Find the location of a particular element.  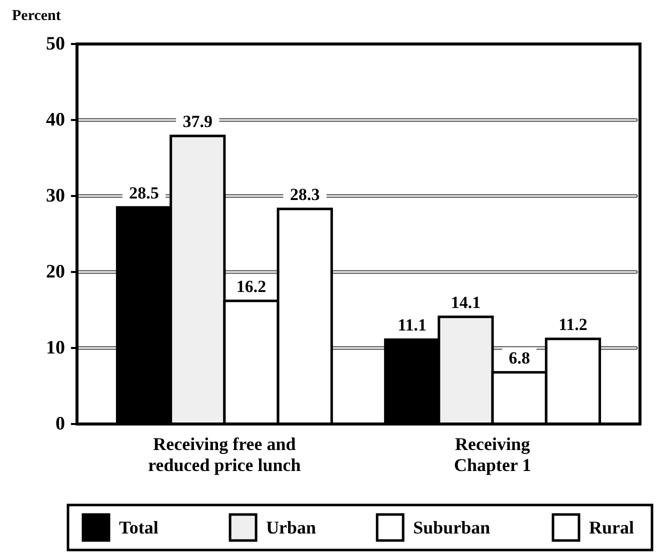

data-label: 14.1 is located at coordinates (465, 302).